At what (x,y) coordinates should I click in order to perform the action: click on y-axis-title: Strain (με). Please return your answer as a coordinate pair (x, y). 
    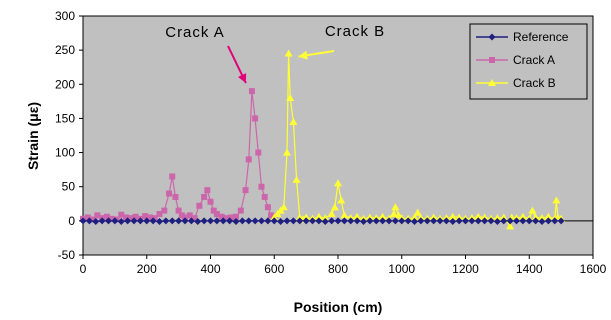
    Looking at the image, I should click on (33, 136).